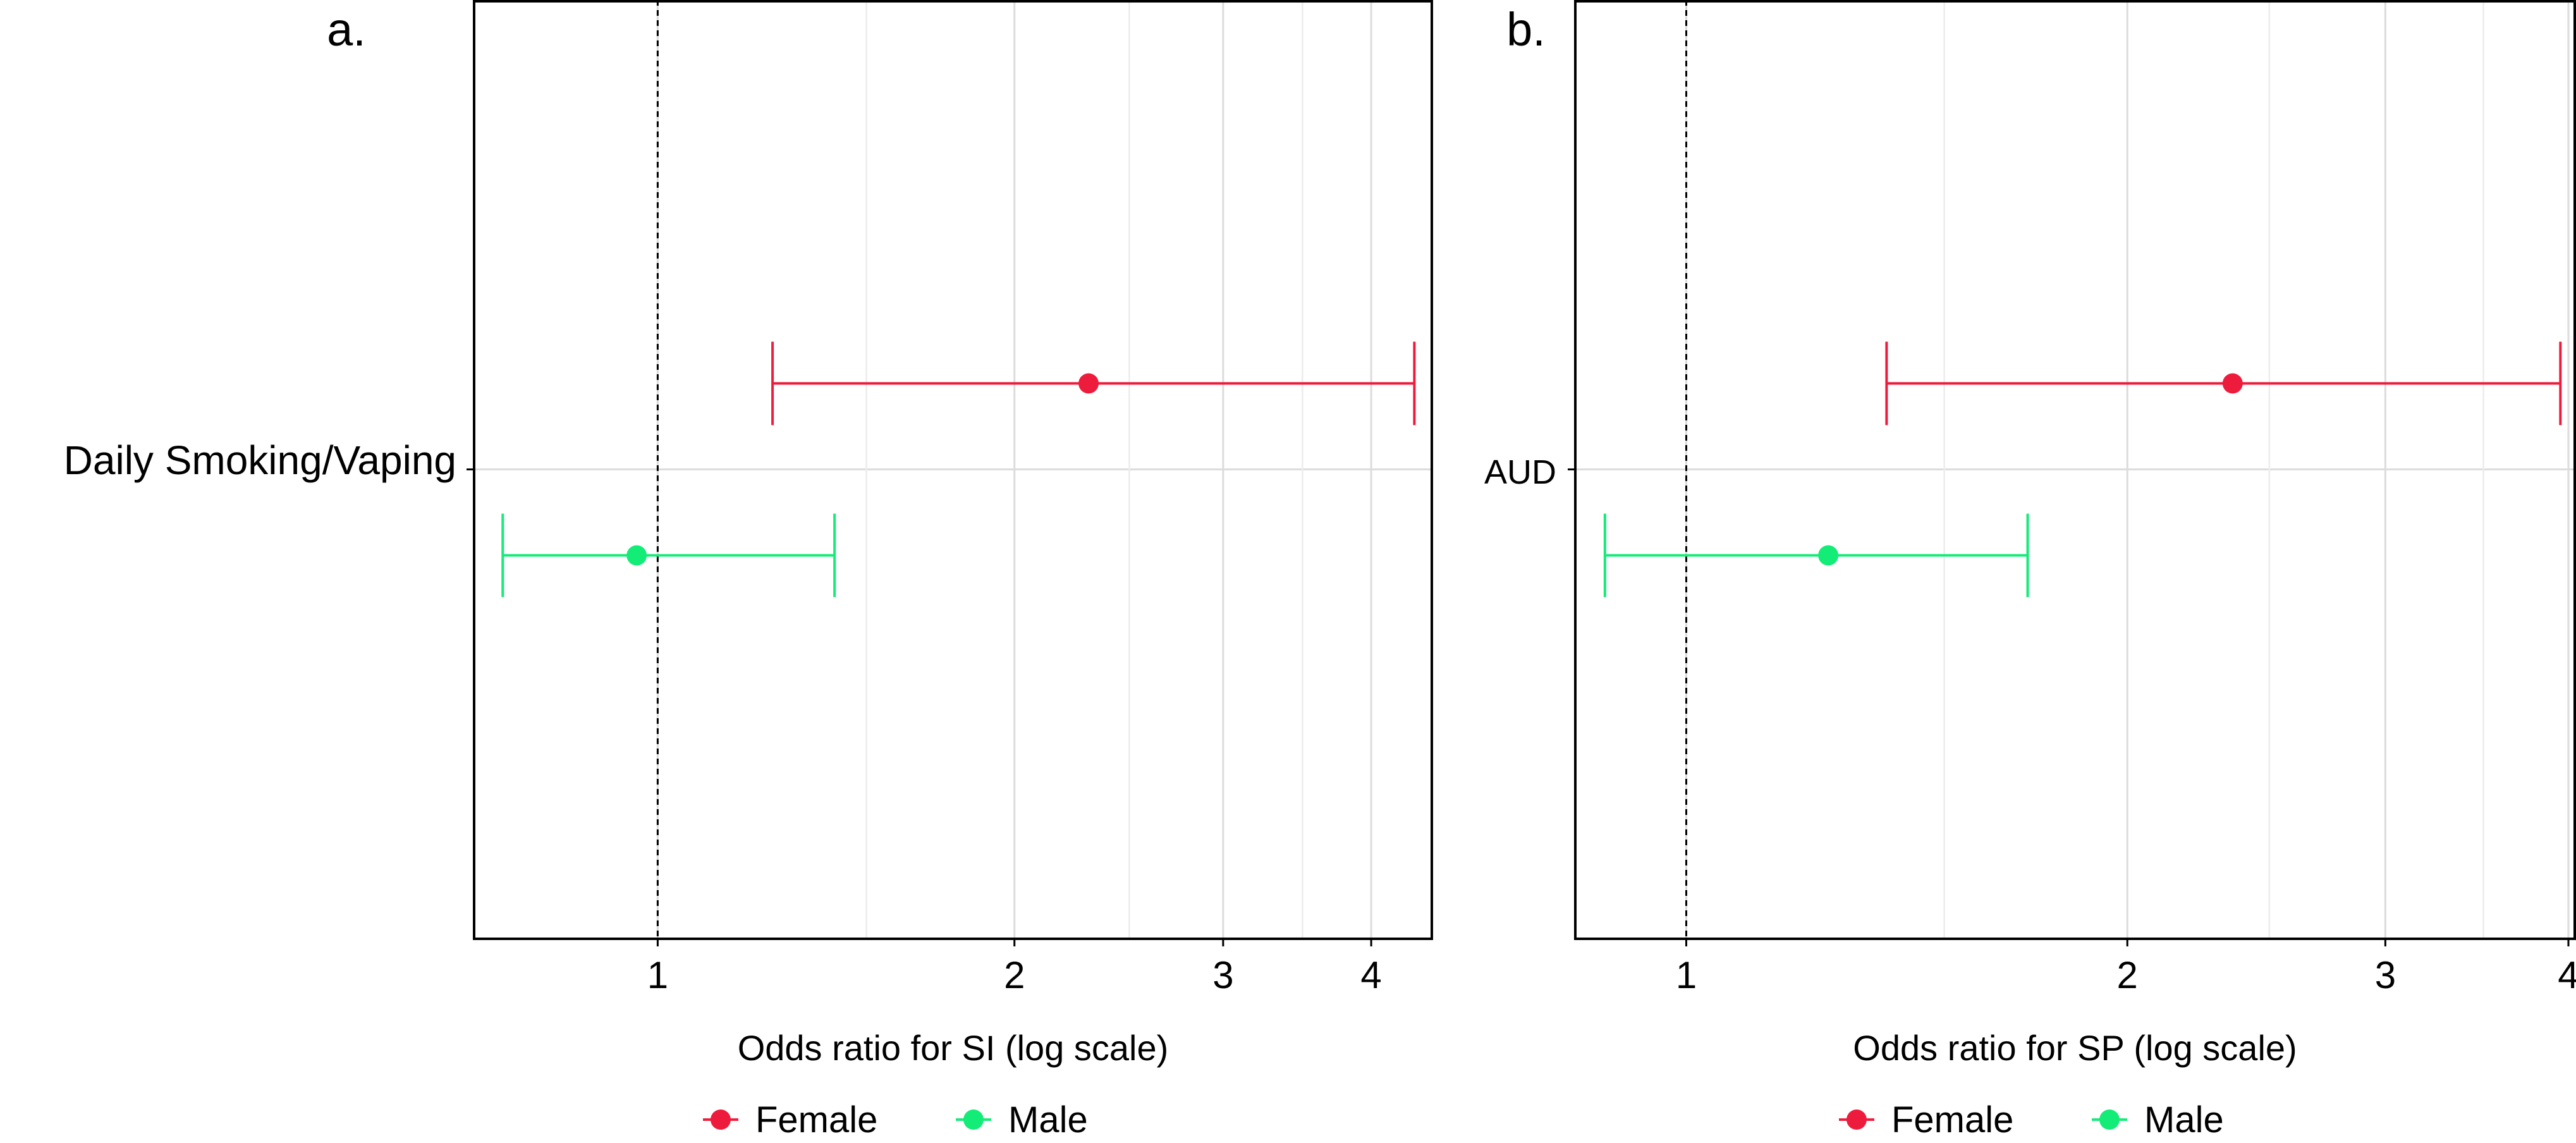  I want to click on x-axis-title: Odds ratio for SP (log scale), so click(2075, 1048).